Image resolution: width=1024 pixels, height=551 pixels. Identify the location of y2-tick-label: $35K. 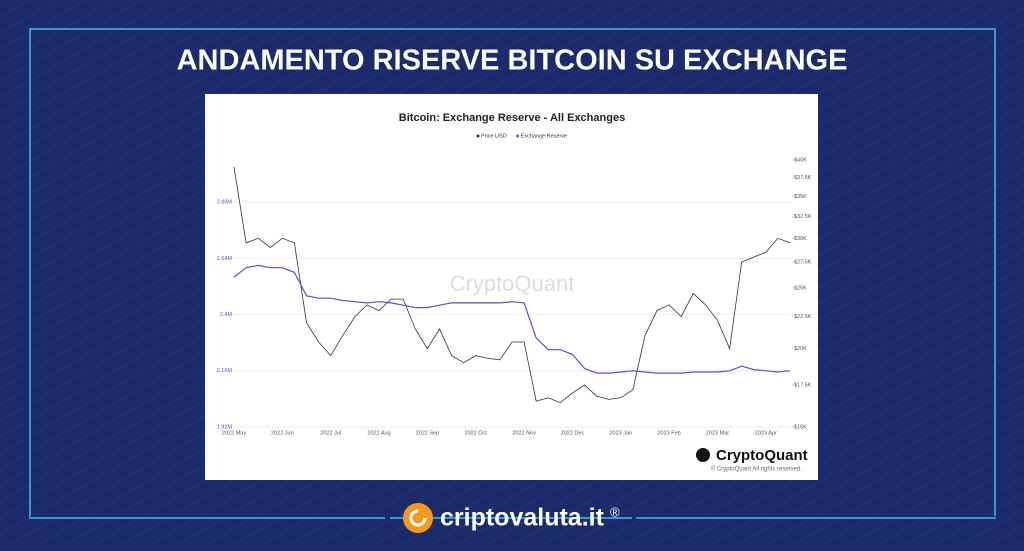
(800, 197).